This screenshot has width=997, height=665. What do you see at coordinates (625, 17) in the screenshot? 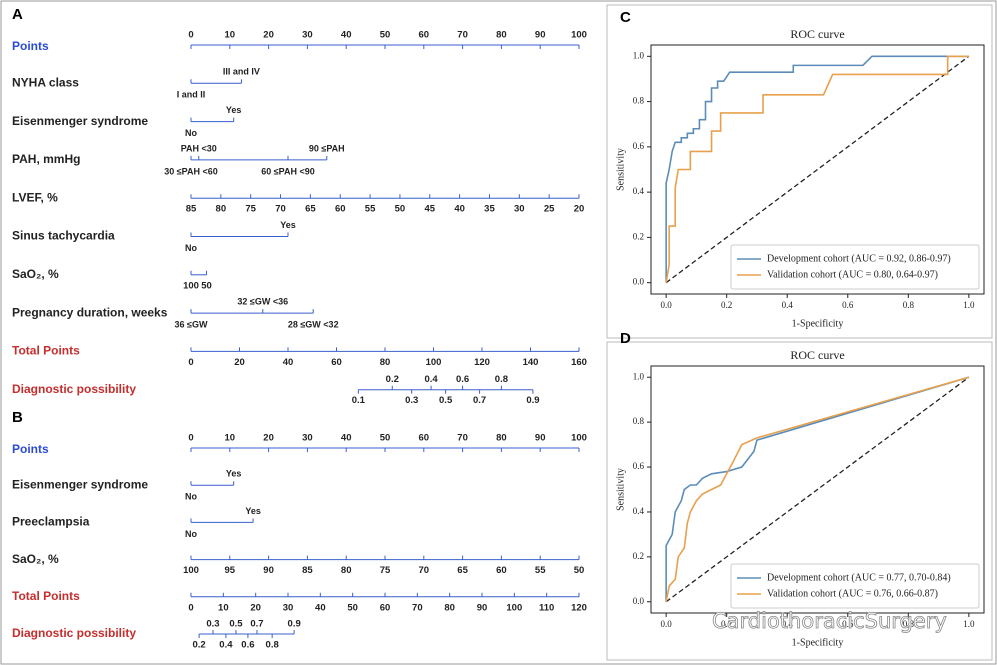
I see `panel-label: C` at bounding box center [625, 17].